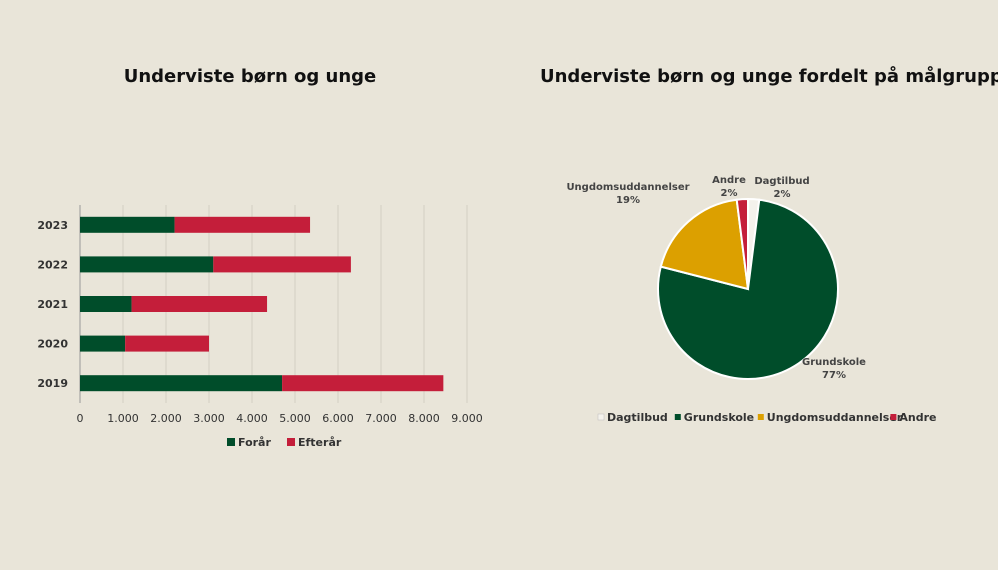  Describe the element at coordinates (52, 264) in the screenshot. I see `y-tick-label: 2022` at that location.